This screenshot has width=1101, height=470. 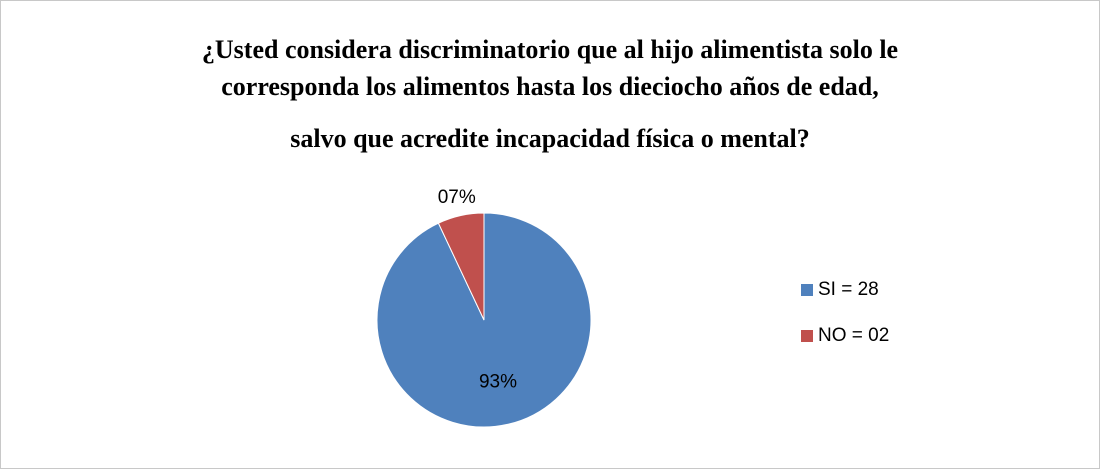 What do you see at coordinates (457, 197) in the screenshot?
I see `data-label: 07%` at bounding box center [457, 197].